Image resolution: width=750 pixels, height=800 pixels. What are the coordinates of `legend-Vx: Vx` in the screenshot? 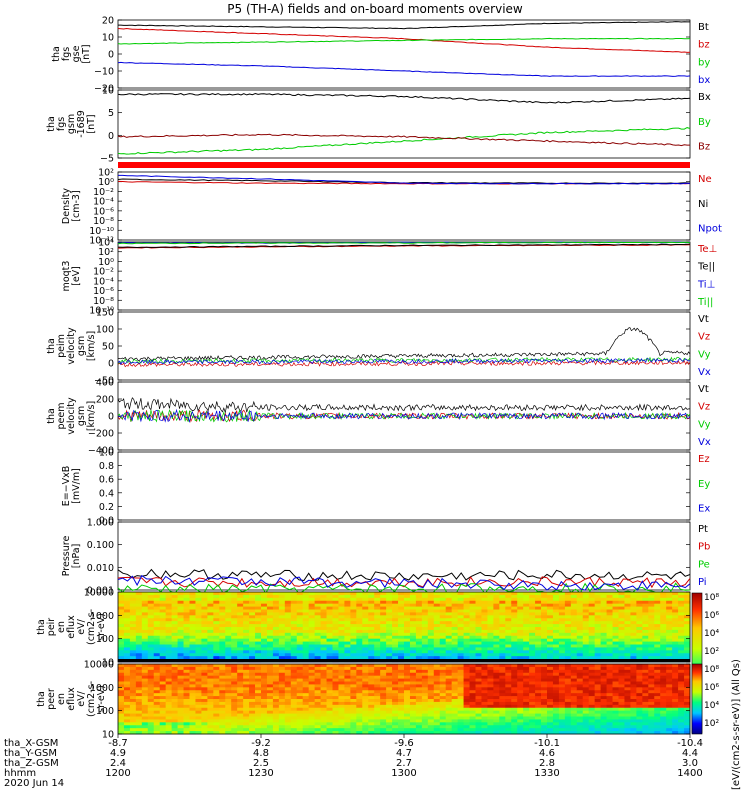 It's located at (704, 442).